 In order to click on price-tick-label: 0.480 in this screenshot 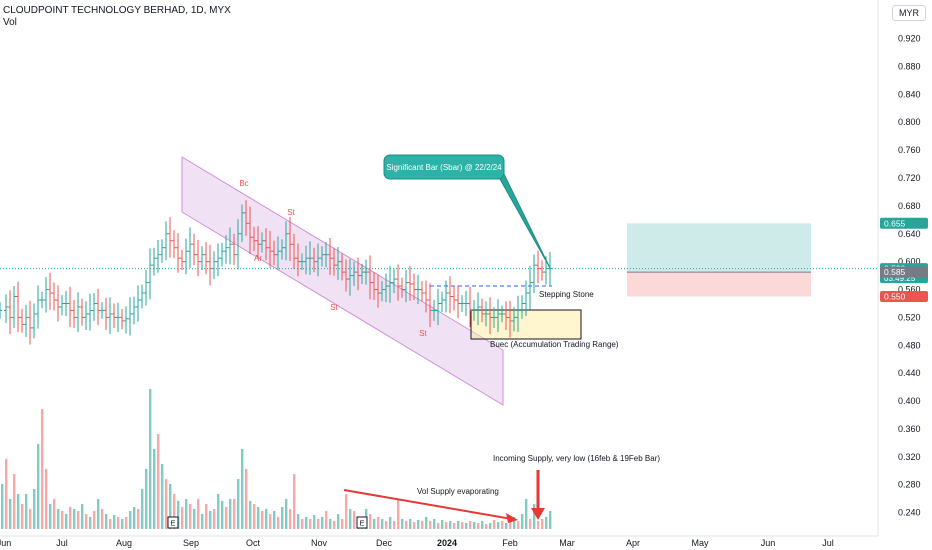, I will do `click(909, 345)`.